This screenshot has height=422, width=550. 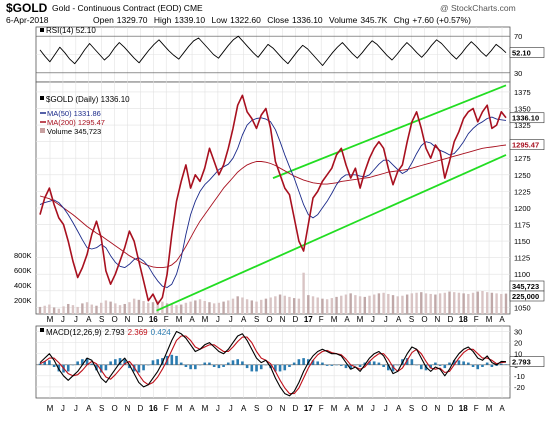 I want to click on volume-value-tag: 345,723, so click(x=525, y=286).